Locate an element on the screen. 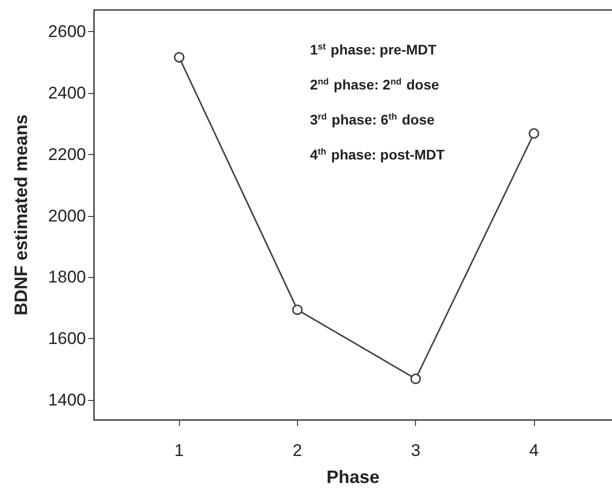  x-axis-title: Phase is located at coordinates (353, 477).